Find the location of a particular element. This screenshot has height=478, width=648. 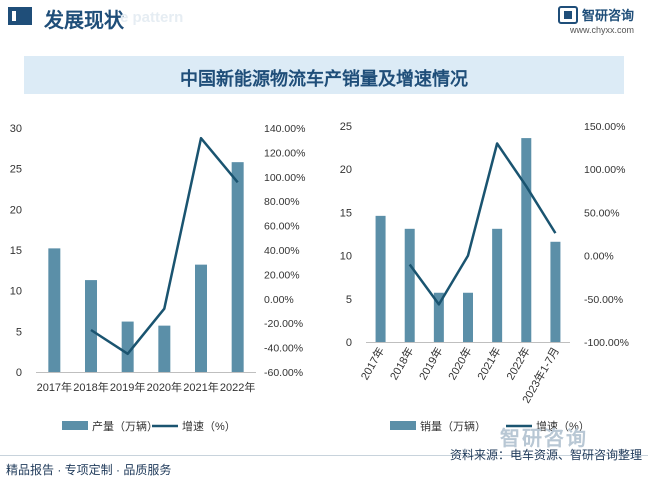

right-axis-tick-label: 50.00% is located at coordinates (602, 213).